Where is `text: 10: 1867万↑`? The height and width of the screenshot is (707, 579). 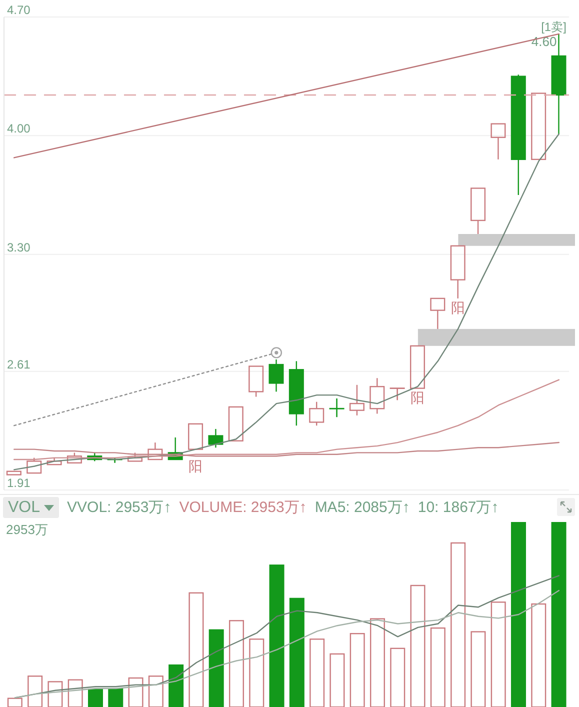 text: 10: 1867万↑ is located at coordinates (458, 507).